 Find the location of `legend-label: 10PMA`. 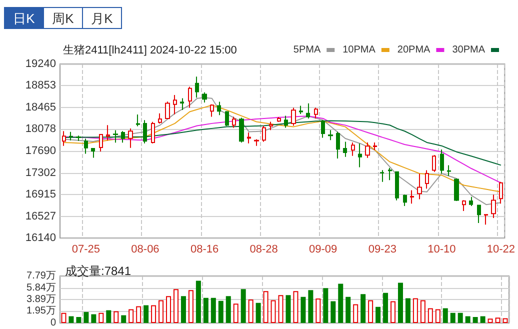

legend-label: 10PMA is located at coordinates (359, 50).